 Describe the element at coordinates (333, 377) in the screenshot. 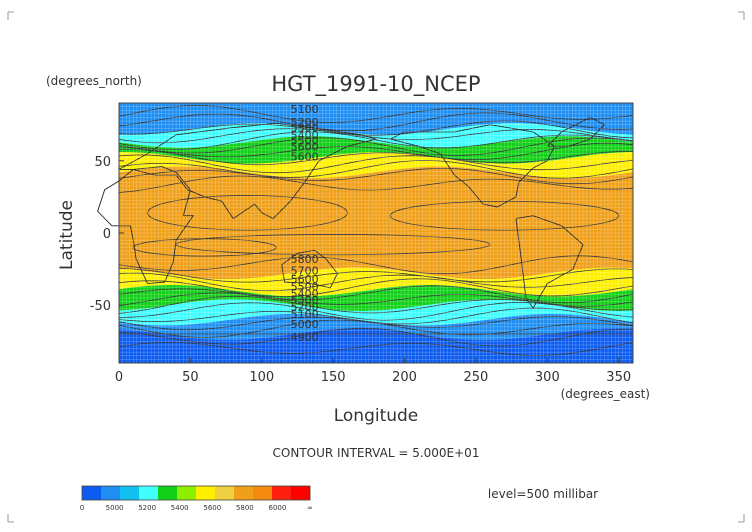

I see `x-tick-label: 150` at that location.